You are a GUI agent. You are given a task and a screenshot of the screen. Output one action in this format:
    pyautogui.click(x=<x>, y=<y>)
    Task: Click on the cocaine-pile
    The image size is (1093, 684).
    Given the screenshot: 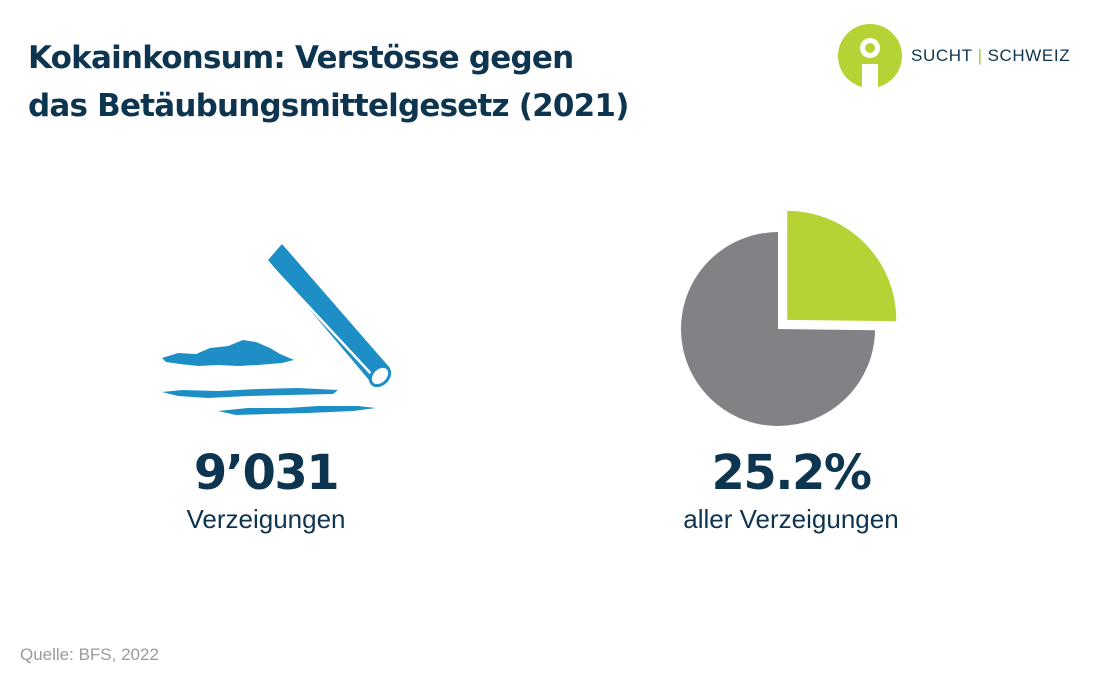 What is the action you would take?
    pyautogui.click(x=228, y=353)
    